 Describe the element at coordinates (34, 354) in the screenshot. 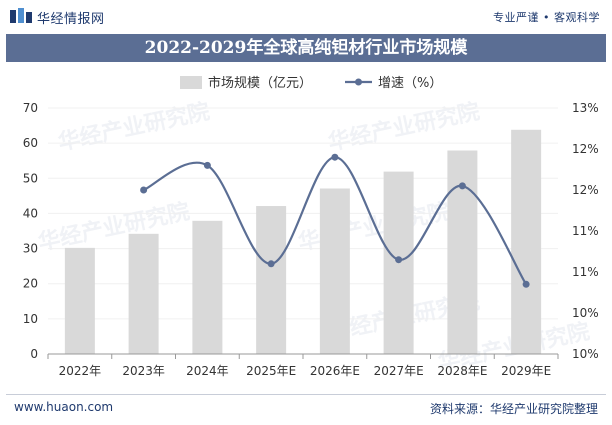

I see `y-left-tick-label: 0` at that location.